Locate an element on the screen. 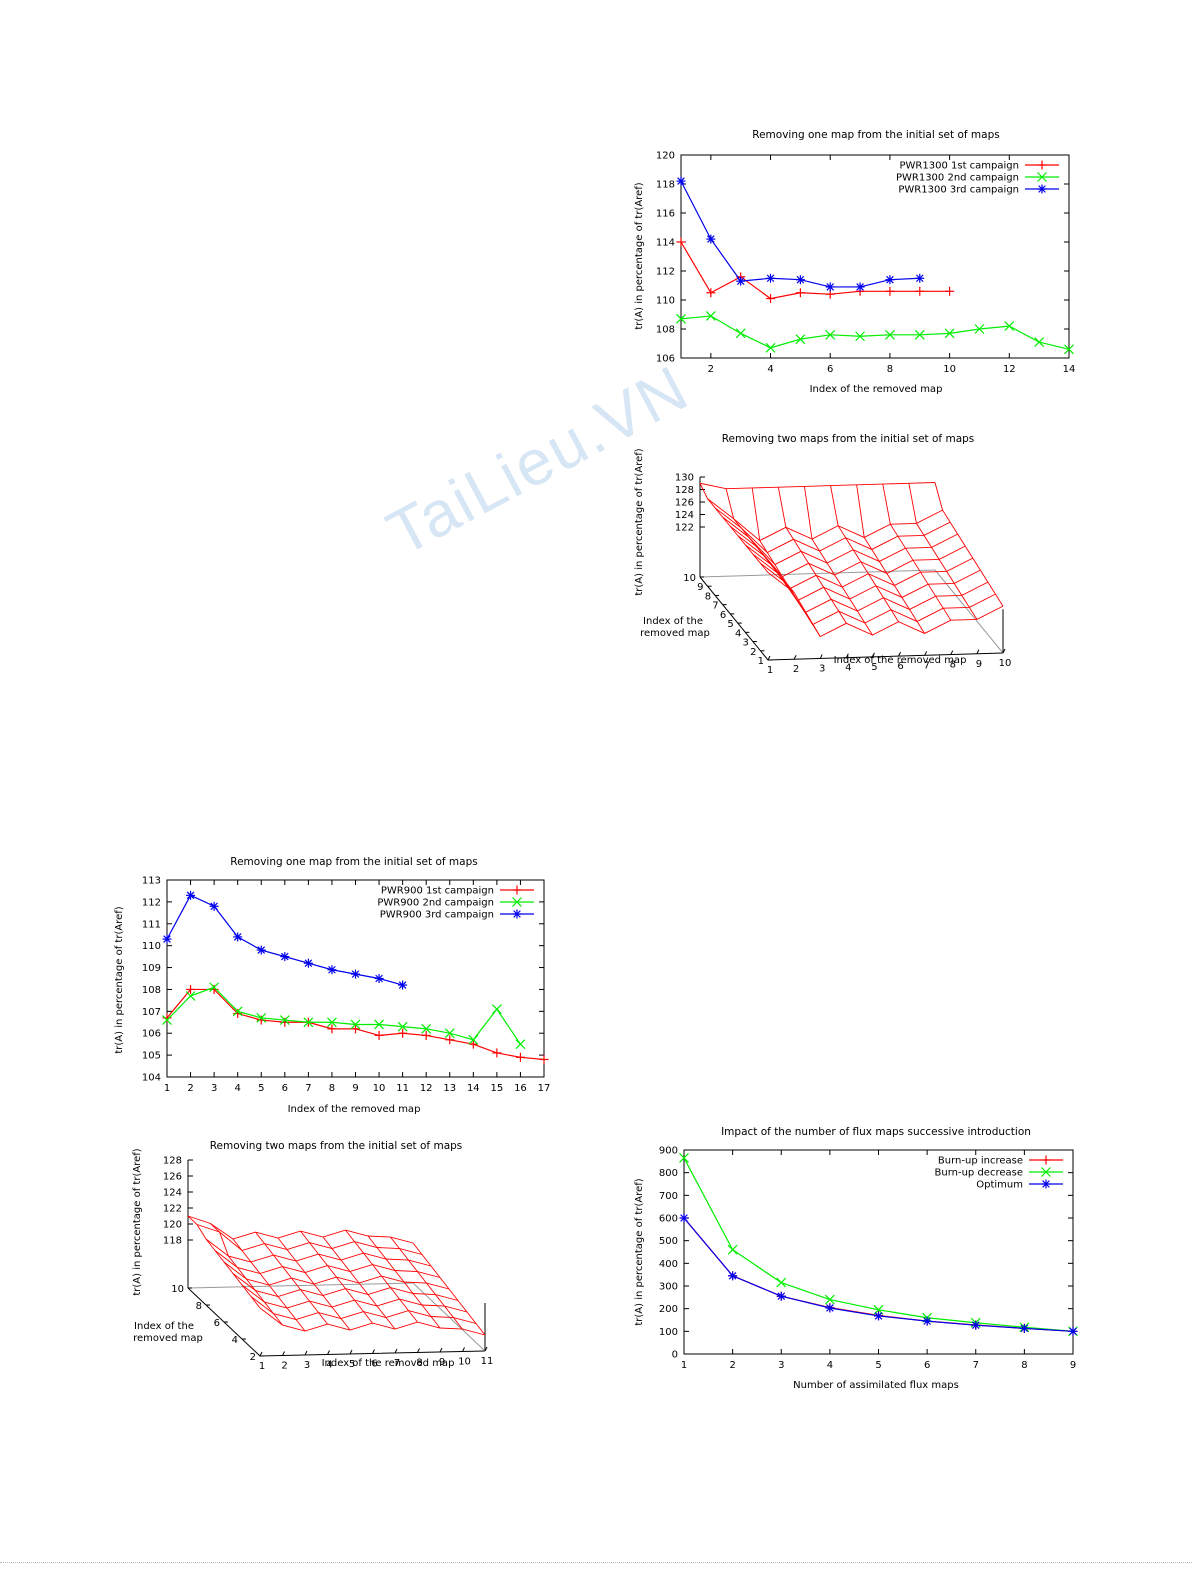  z-tick-label: 124 is located at coordinates (684, 515).